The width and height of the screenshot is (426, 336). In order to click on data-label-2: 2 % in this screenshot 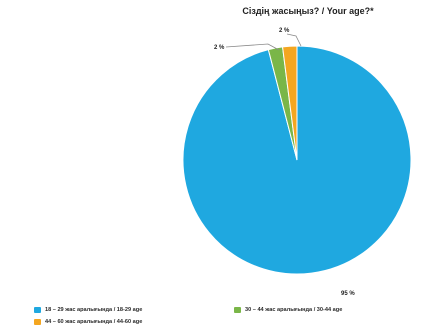, I will do `click(219, 48)`.